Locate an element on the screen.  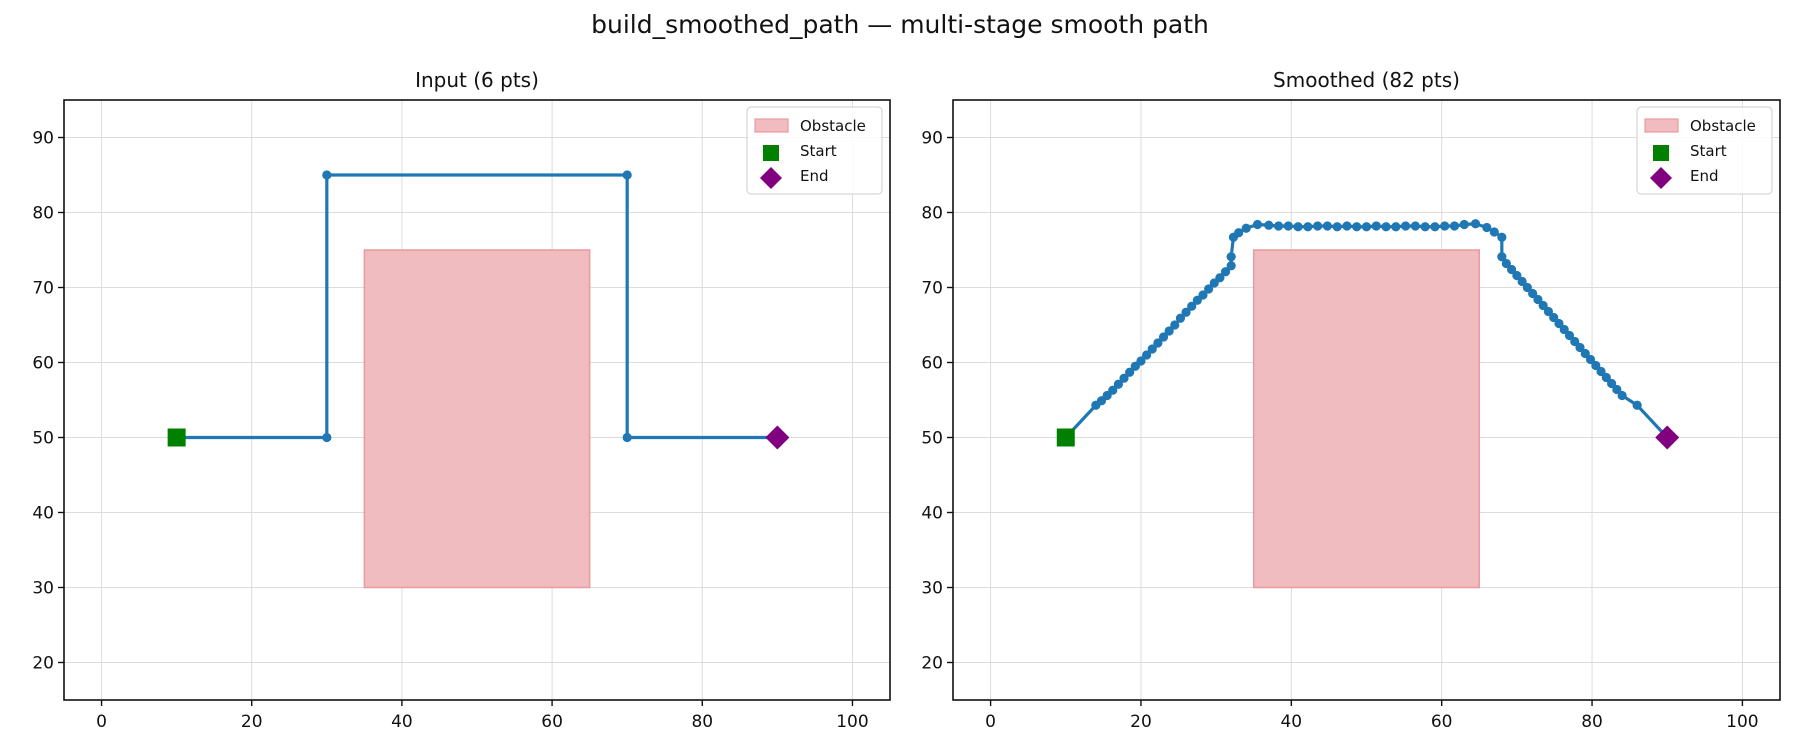
legend-label: Obstacle is located at coordinates (833, 126).